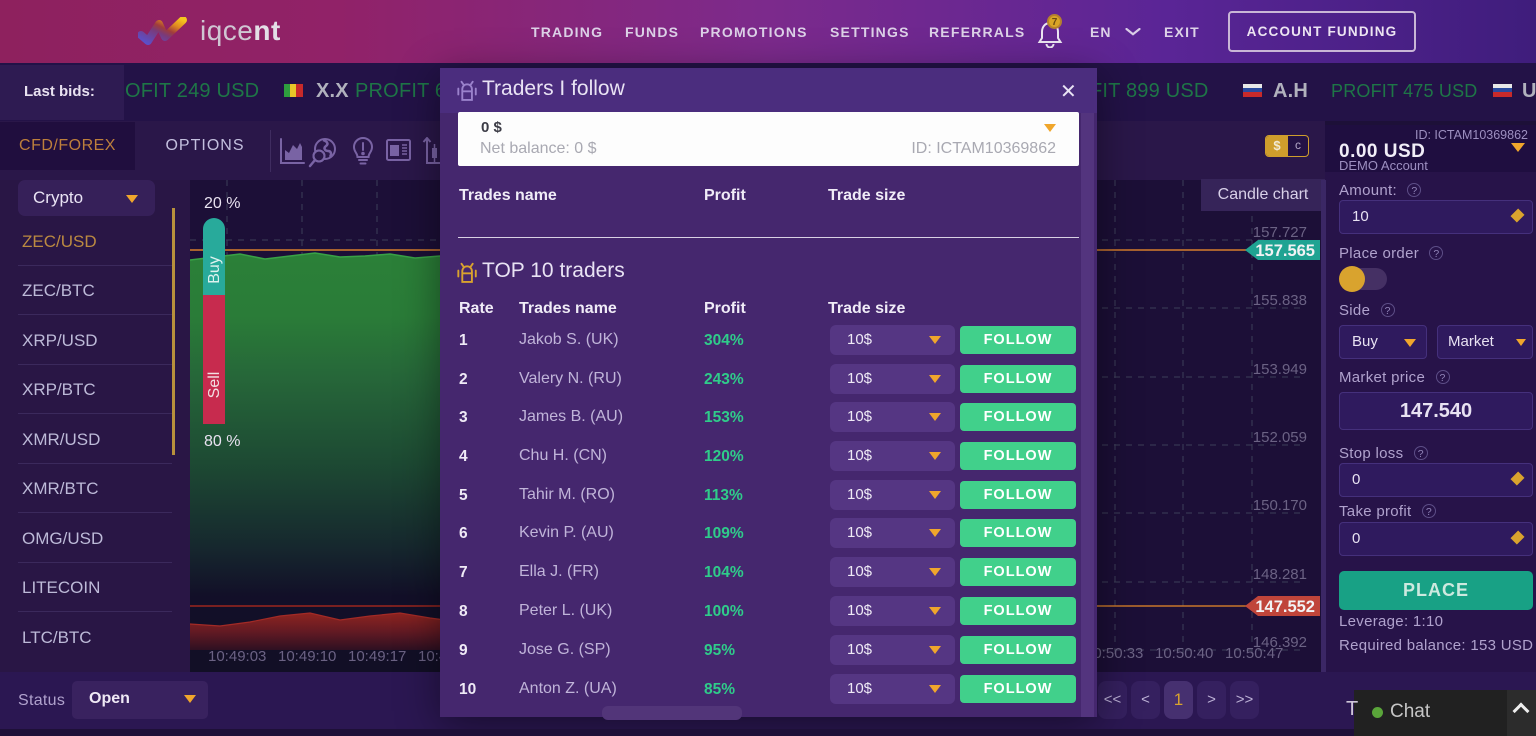 The image size is (1536, 736). What do you see at coordinates (222, 441) in the screenshot?
I see `svg-text: 80 %` at bounding box center [222, 441].